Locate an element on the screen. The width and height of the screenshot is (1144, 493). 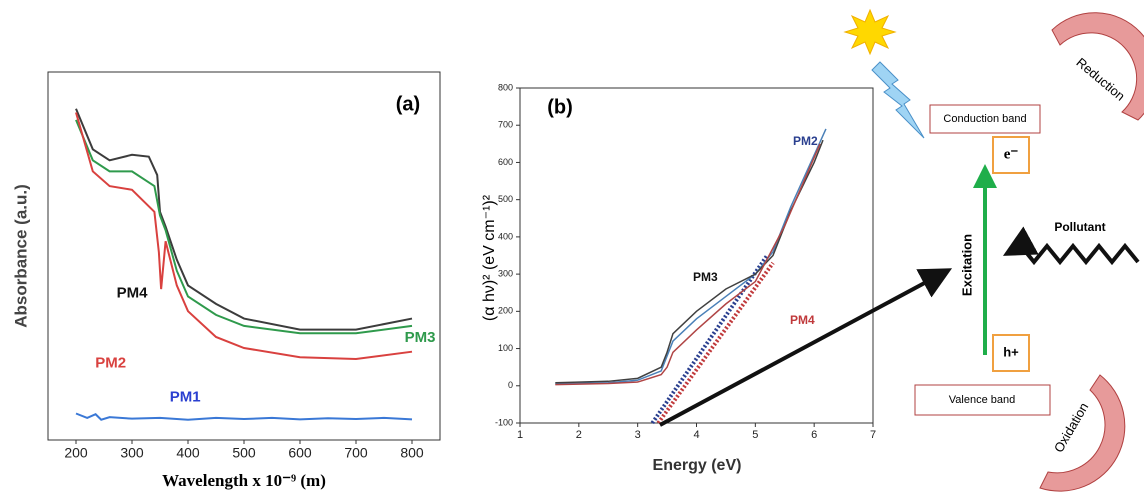
arrow is located at coordinates (806, 347).